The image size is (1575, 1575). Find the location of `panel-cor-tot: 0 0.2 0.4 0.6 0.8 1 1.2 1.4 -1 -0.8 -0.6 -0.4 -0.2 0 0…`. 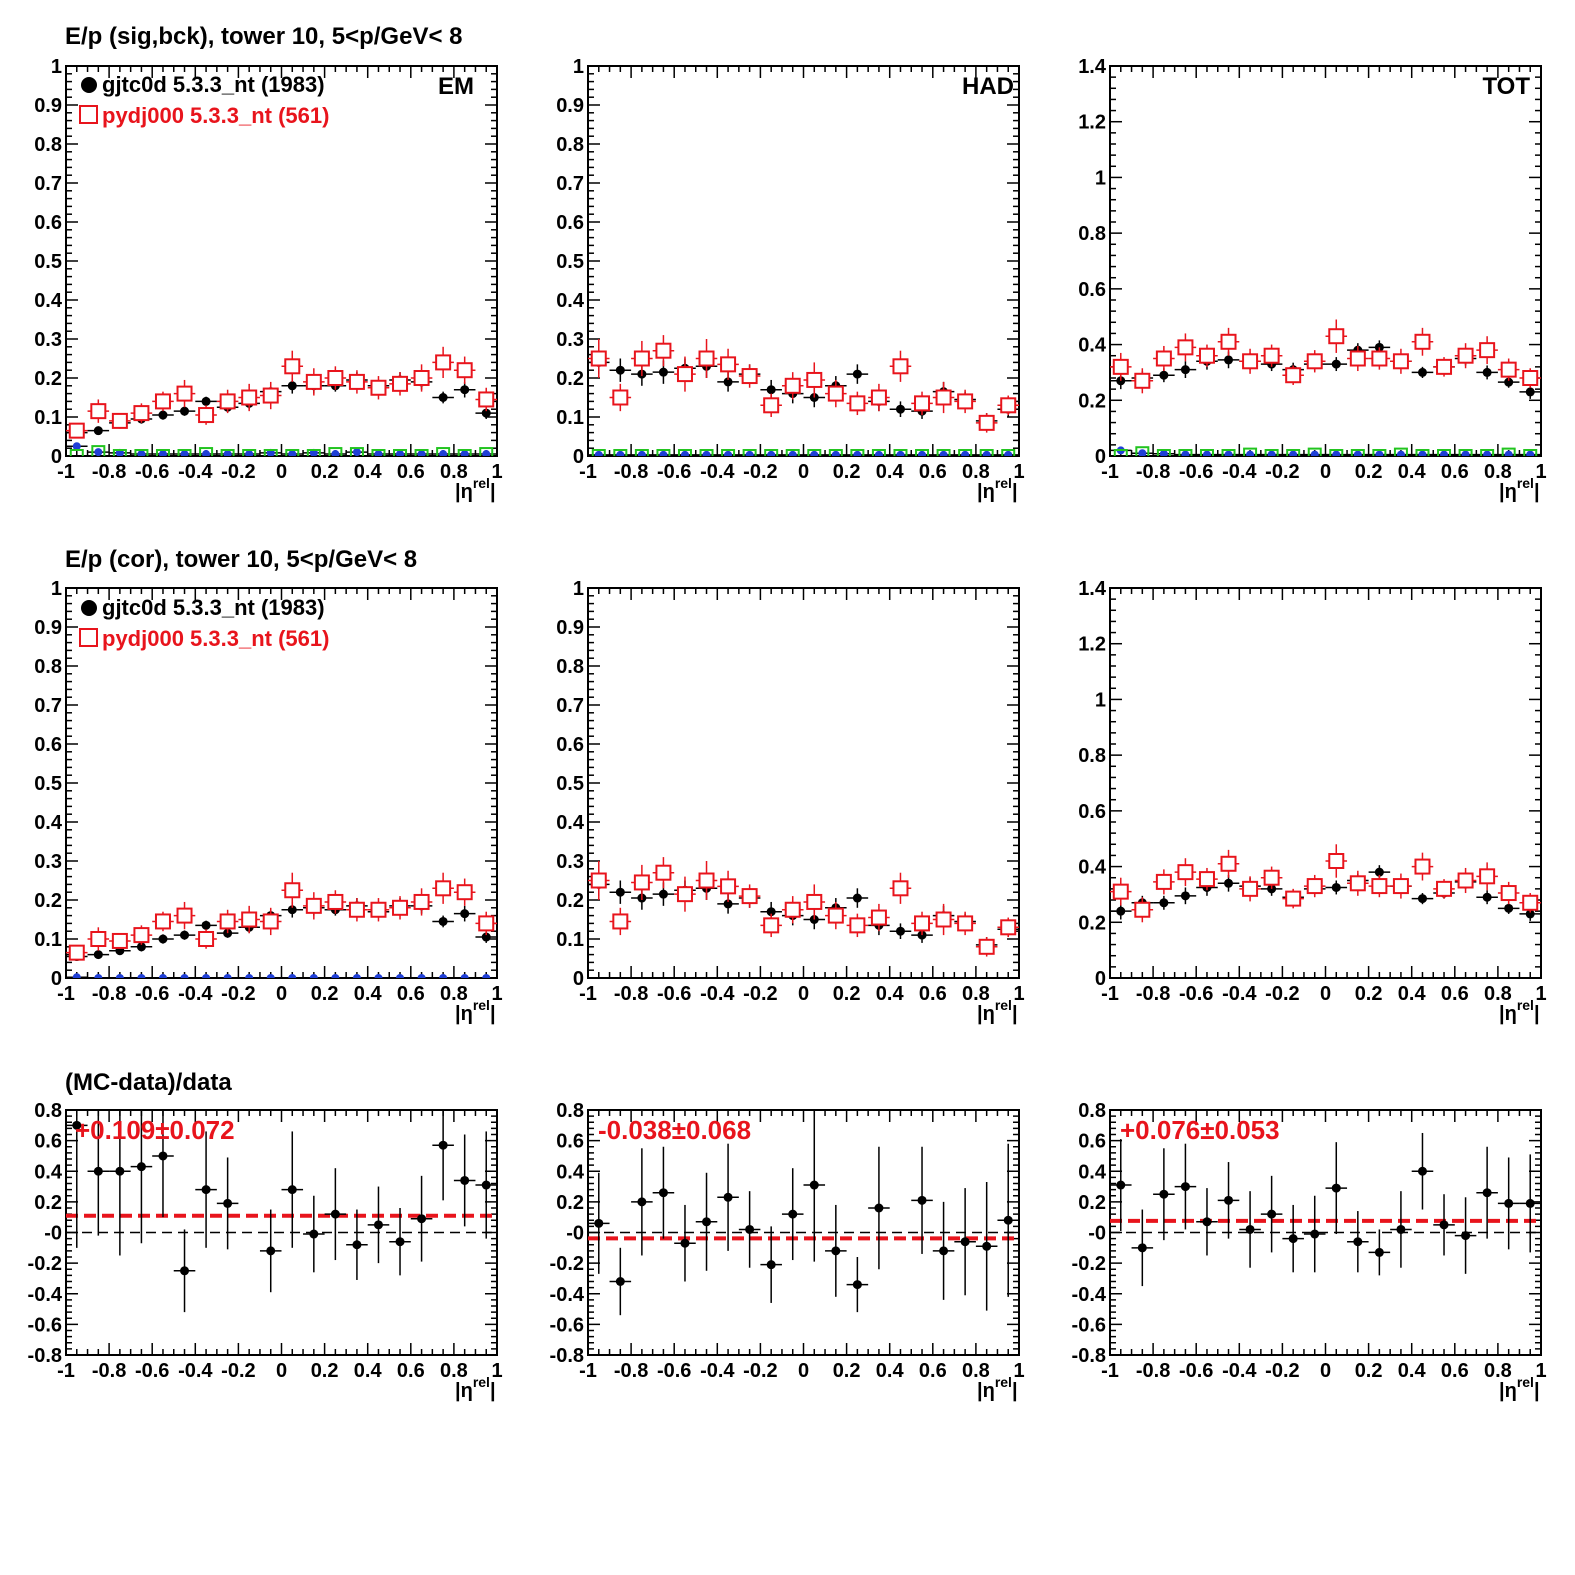

panel-cor-tot: 0 0.2 0.4 0.6 0.8 1 1.2 1.4 -1 -0.8 -0.6 -0.4 -0.2 0 0… is located at coordinates (1312, 801).